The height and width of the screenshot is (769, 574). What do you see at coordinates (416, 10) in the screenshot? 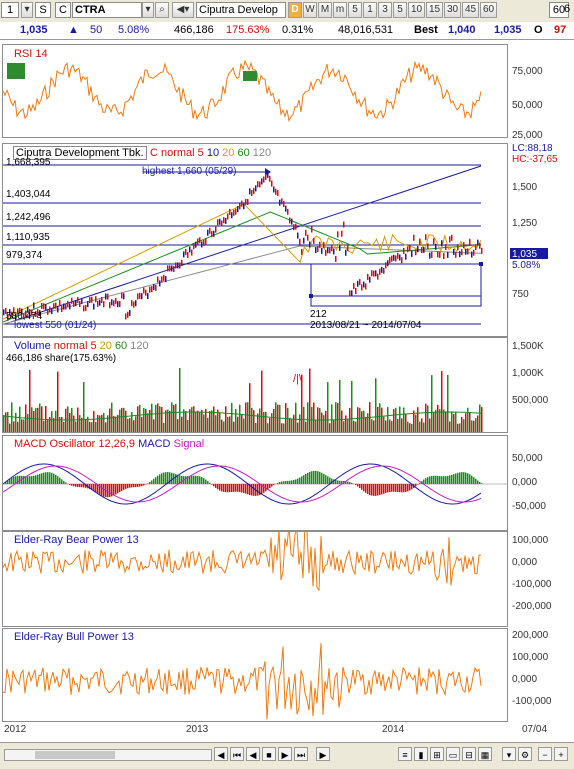
I see `period-button: 10` at bounding box center [416, 10].